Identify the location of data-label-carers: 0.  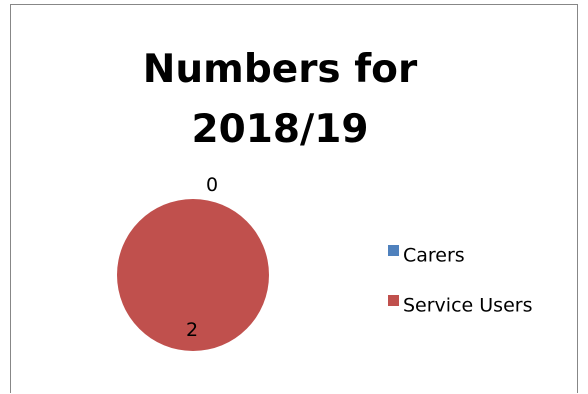
(212, 185).